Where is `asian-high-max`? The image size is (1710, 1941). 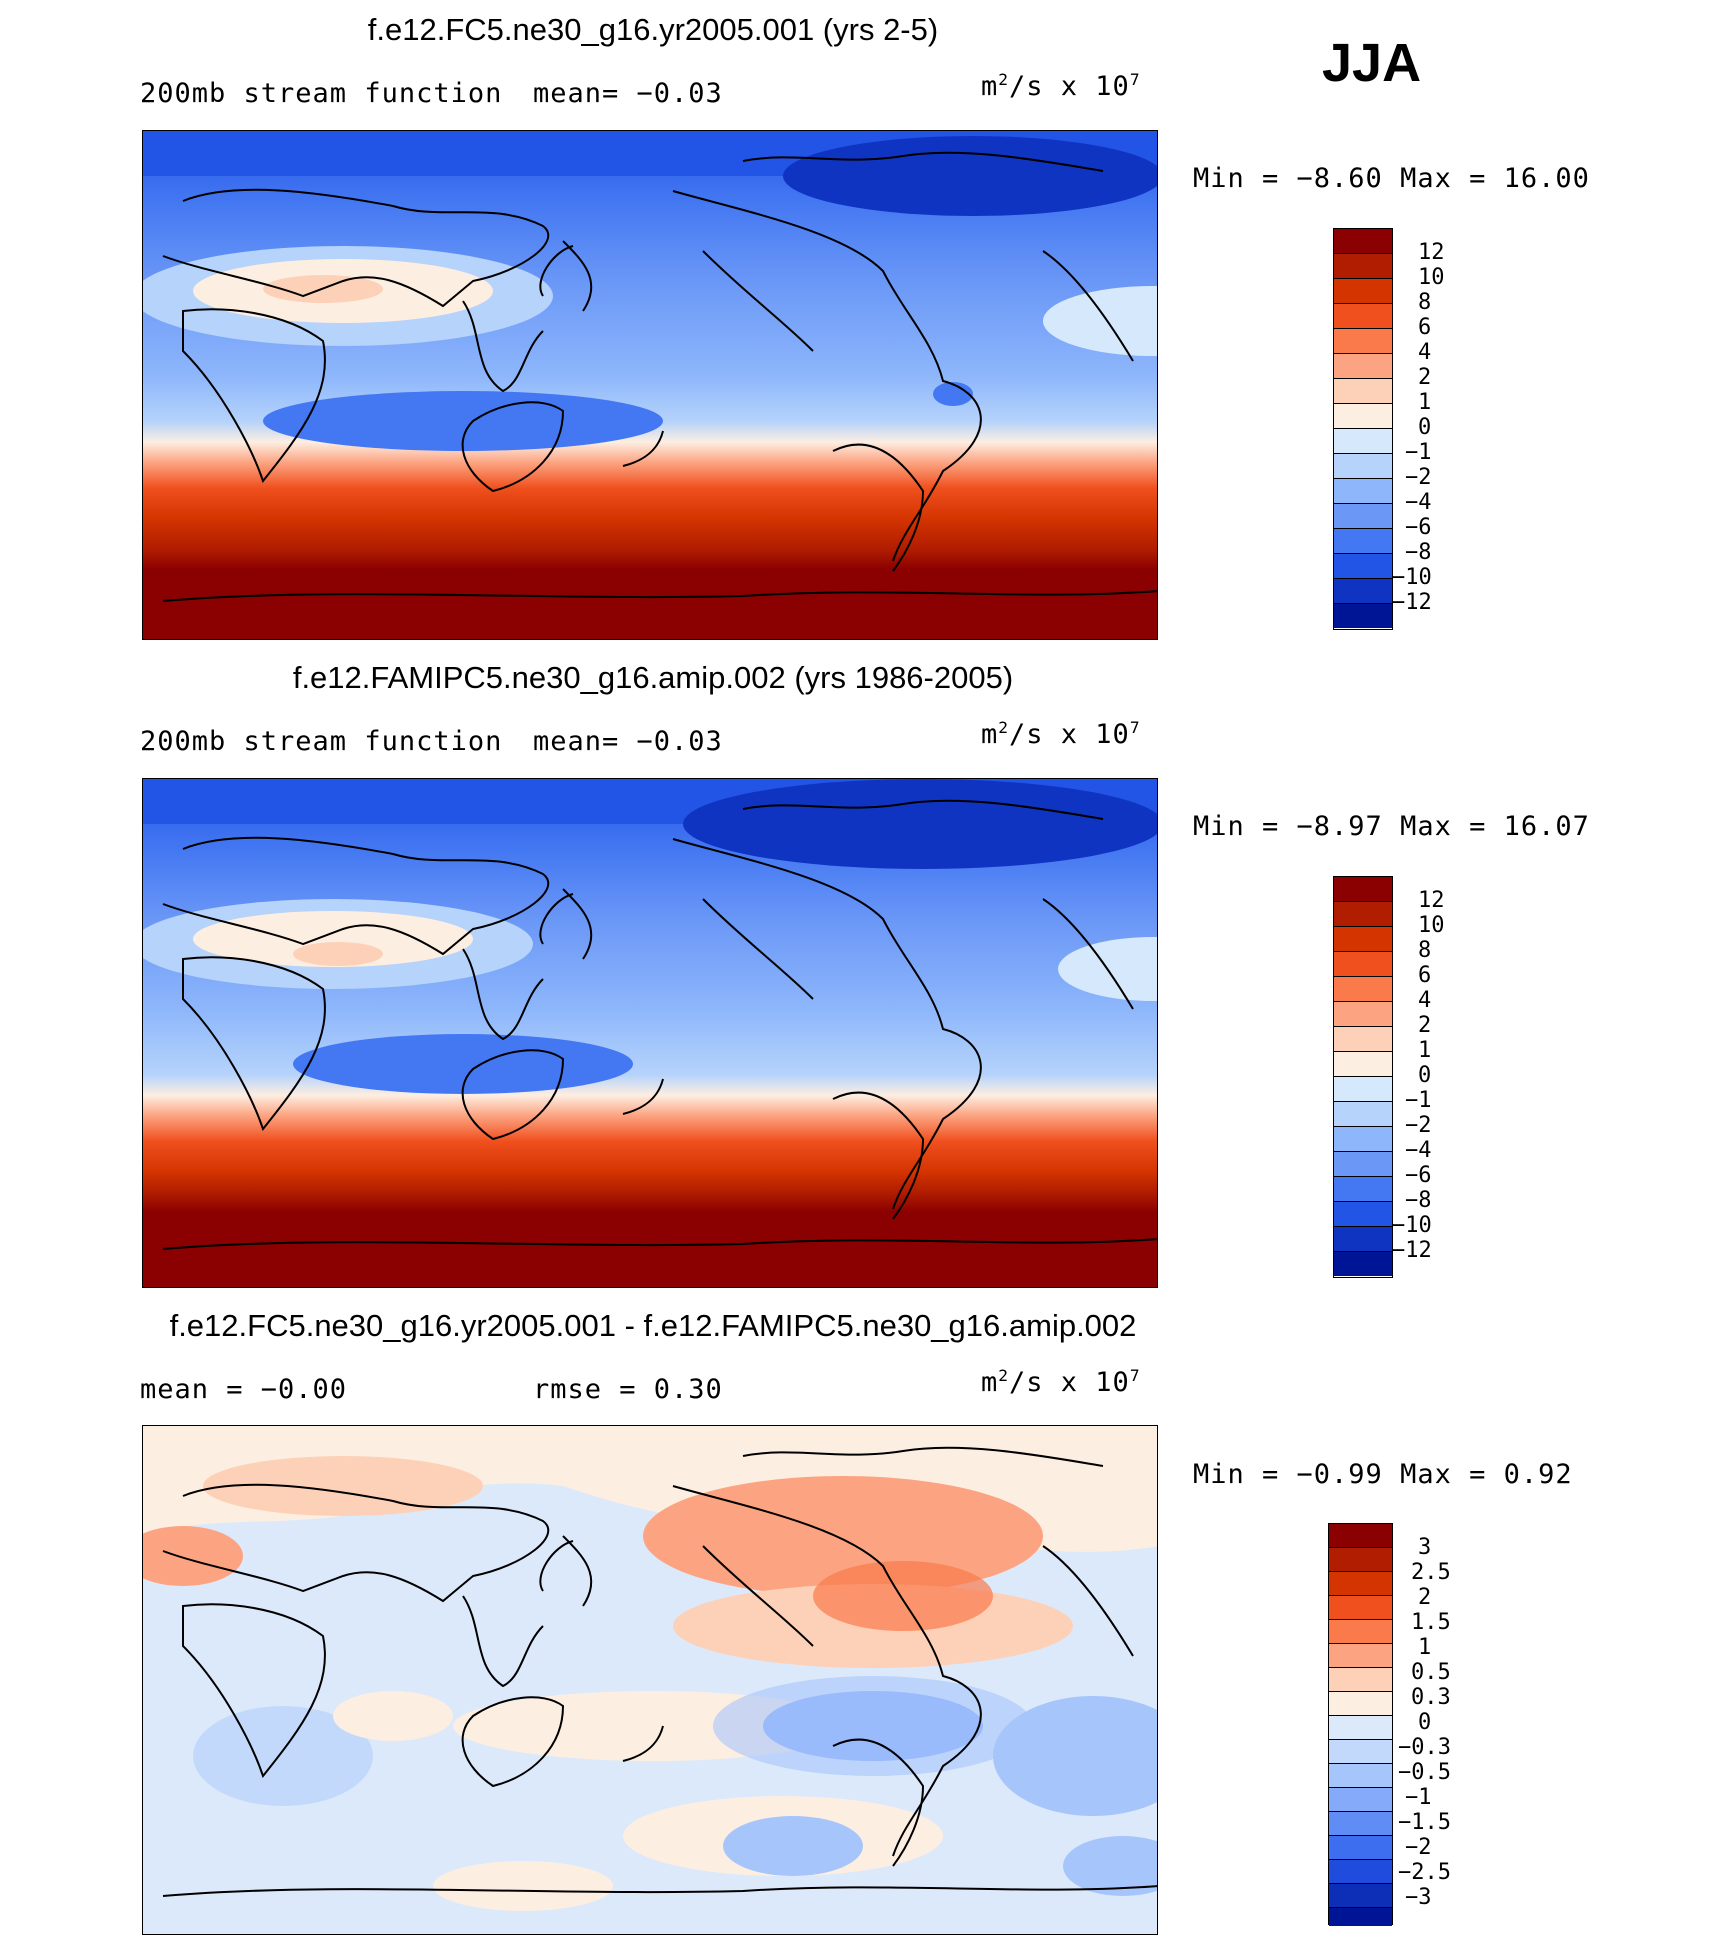
asian-high-max is located at coordinates (338, 954).